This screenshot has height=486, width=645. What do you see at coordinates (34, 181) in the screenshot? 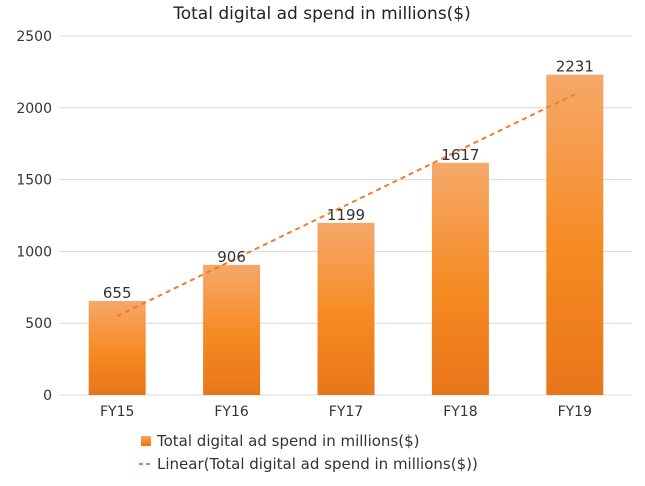
I see `y-tick-label: 1500` at bounding box center [34, 181].